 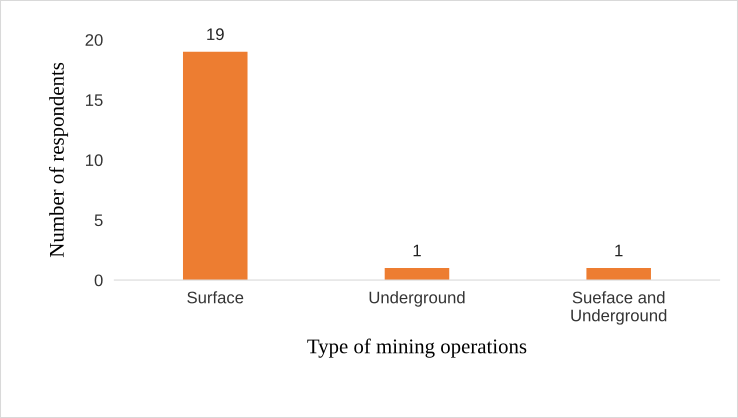 What do you see at coordinates (215, 34) in the screenshot?
I see `data-label: 19` at bounding box center [215, 34].